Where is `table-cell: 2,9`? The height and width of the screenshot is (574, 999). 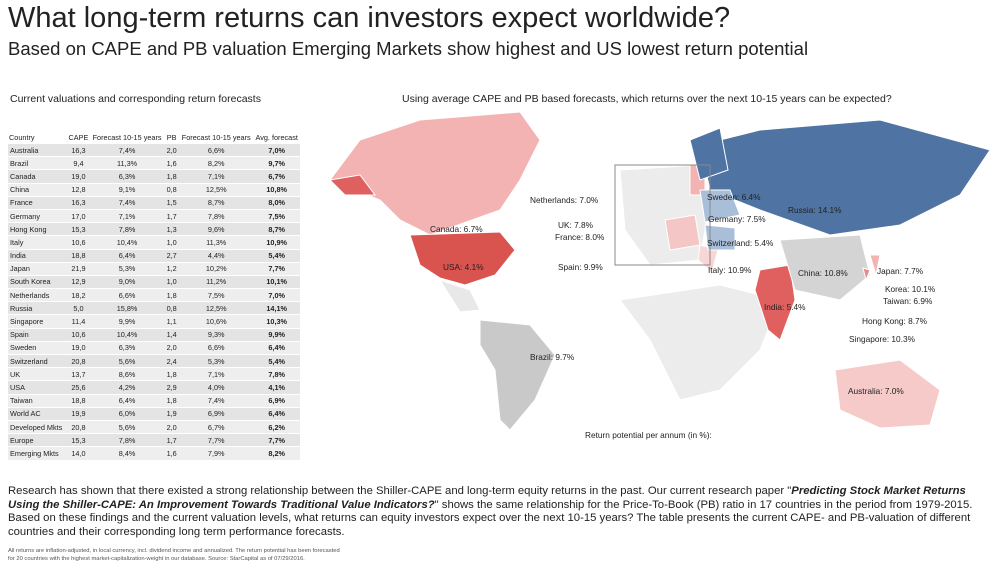 table-cell: 2,9 is located at coordinates (172, 387).